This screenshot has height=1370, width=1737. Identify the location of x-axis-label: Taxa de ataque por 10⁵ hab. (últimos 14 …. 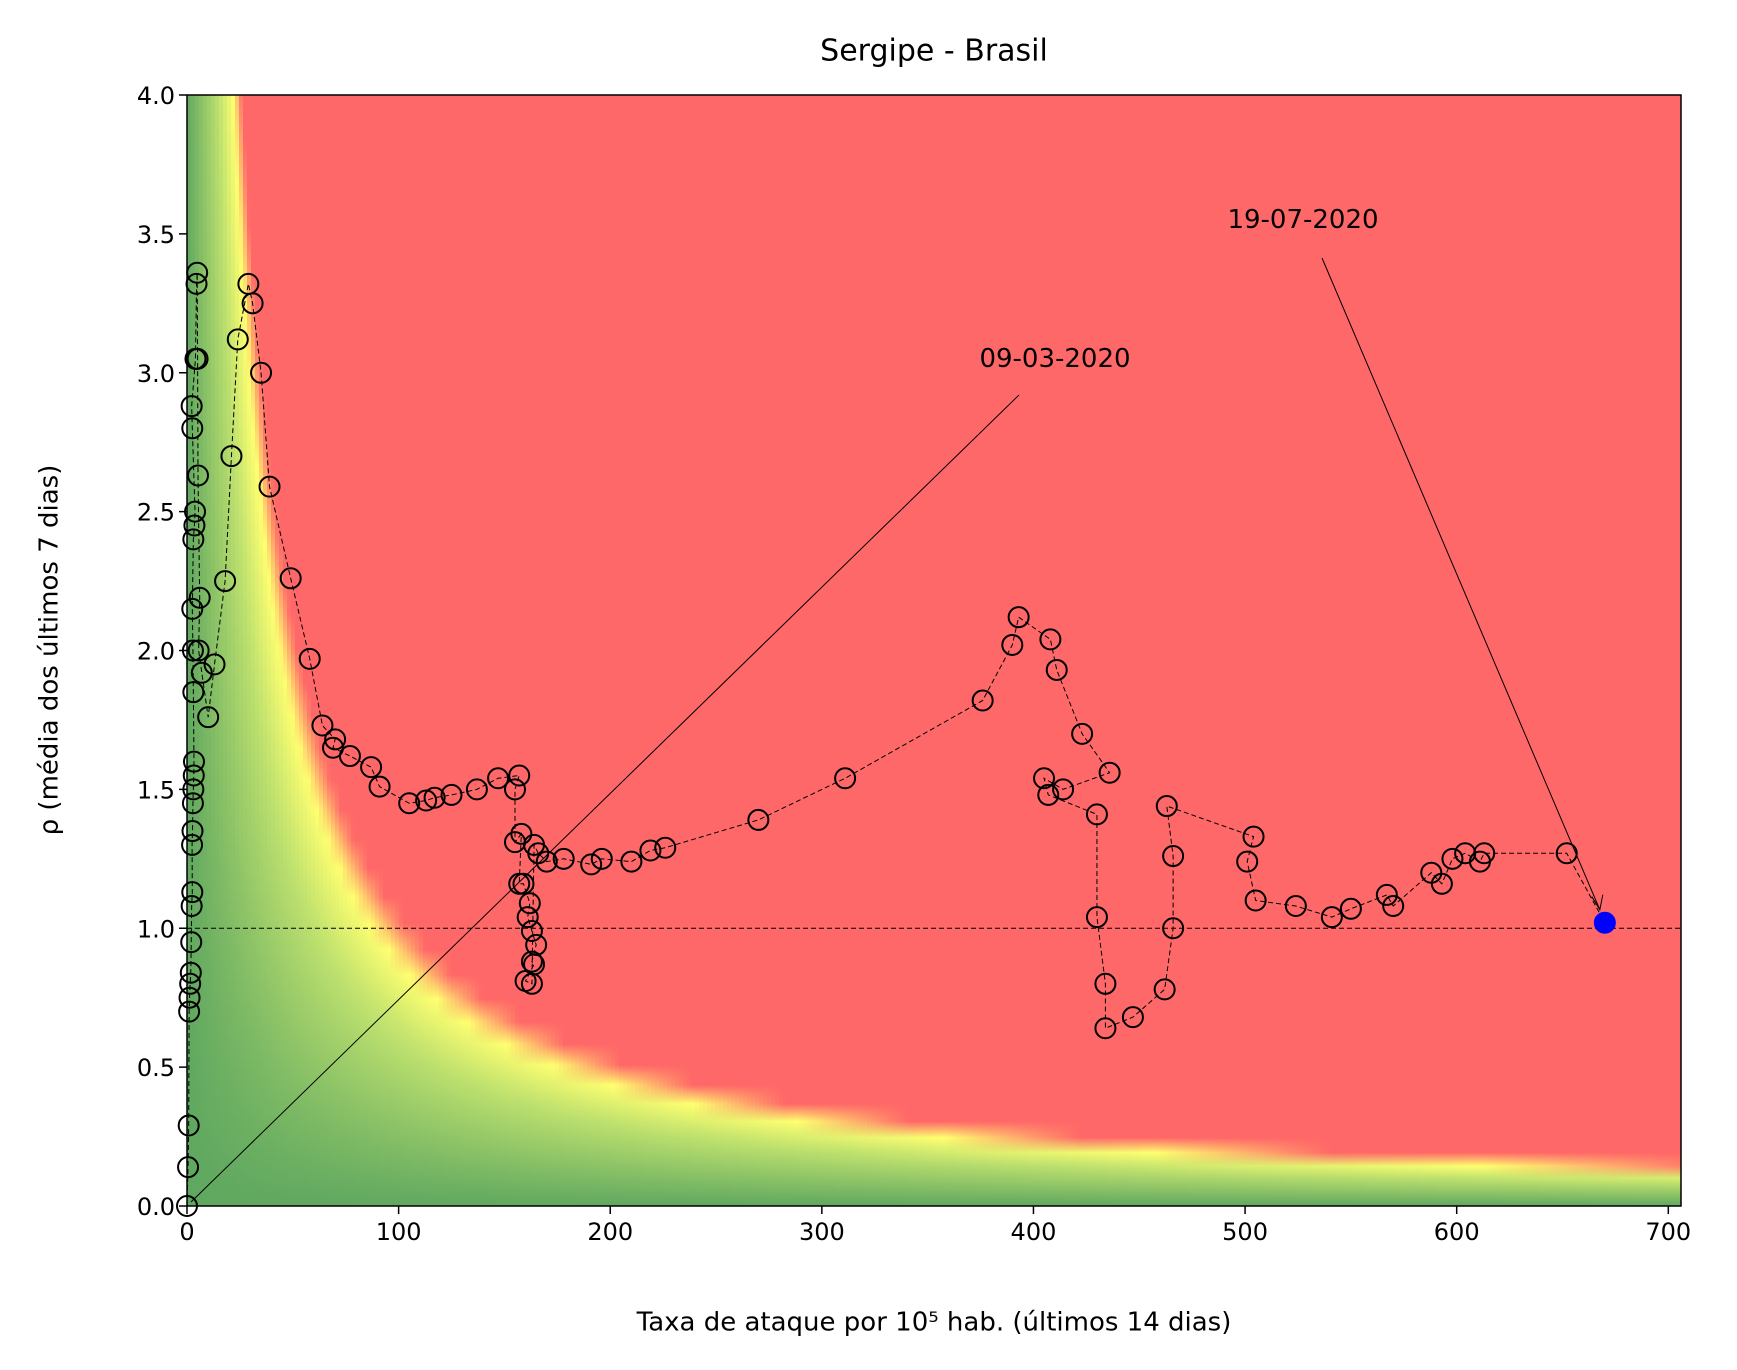
(934, 1323).